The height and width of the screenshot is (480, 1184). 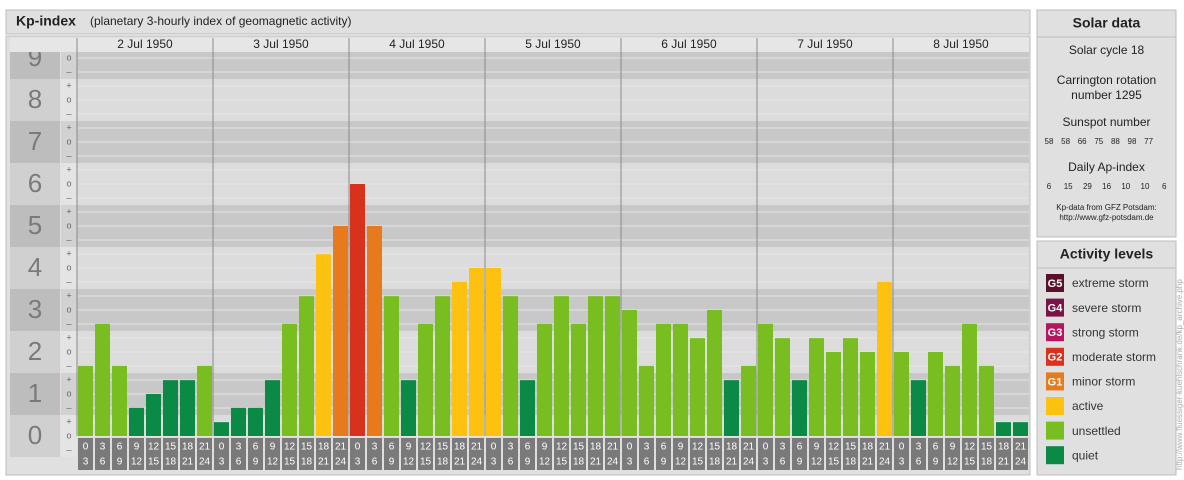 What do you see at coordinates (1068, 186) in the screenshot?
I see `ap-value: 15` at bounding box center [1068, 186].